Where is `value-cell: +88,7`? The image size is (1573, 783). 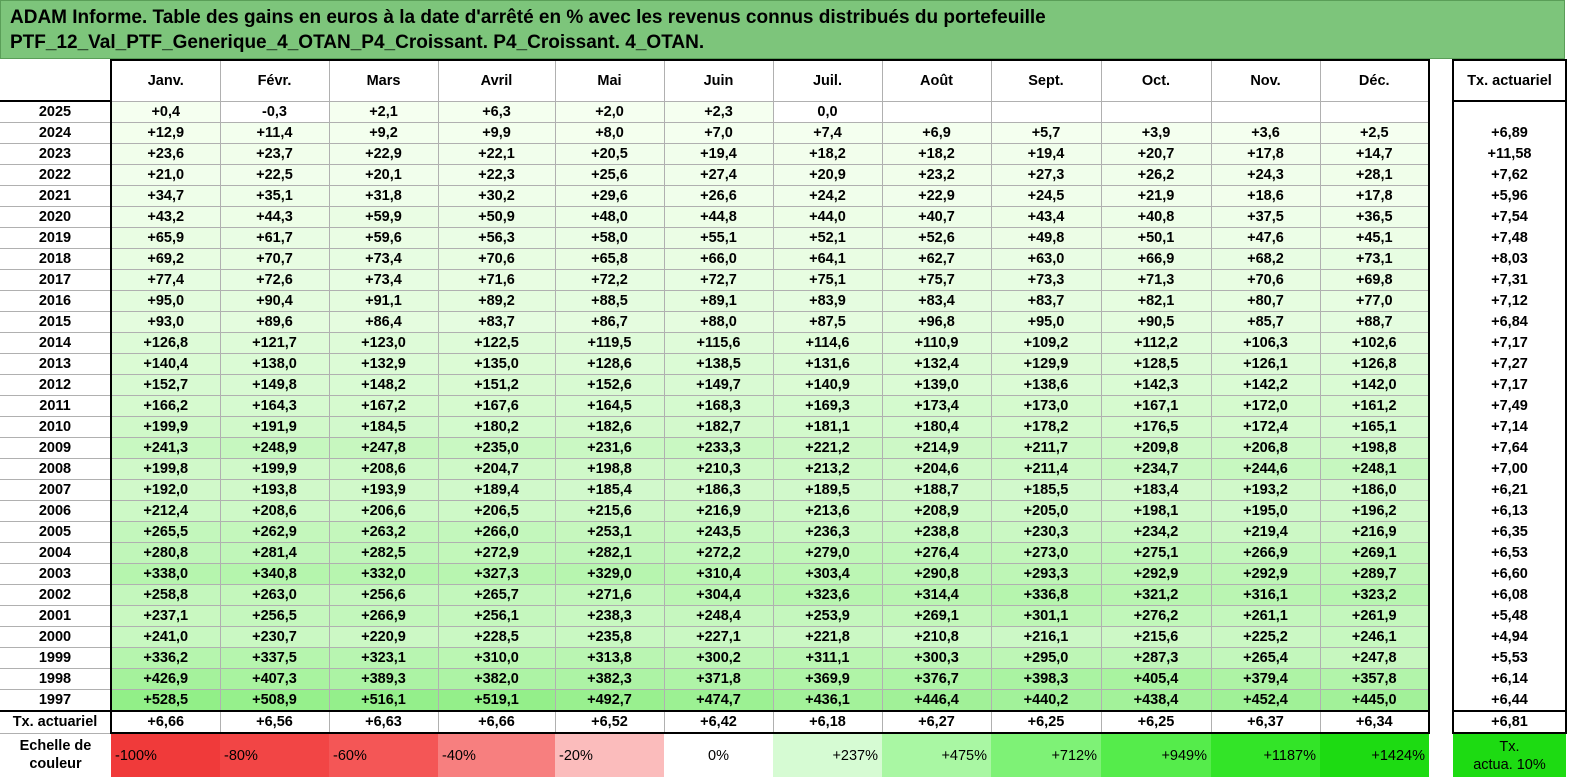 value-cell: +88,7 is located at coordinates (1374, 322).